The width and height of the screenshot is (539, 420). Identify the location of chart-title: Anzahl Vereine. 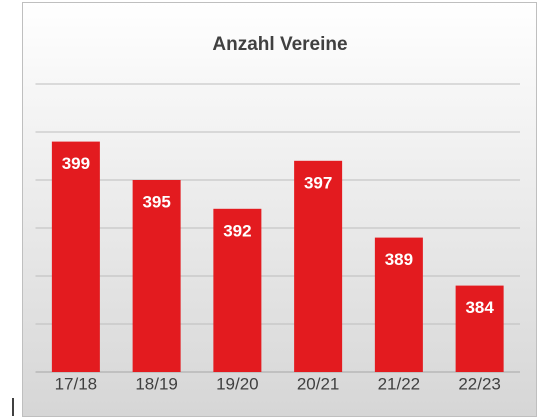
(279, 44).